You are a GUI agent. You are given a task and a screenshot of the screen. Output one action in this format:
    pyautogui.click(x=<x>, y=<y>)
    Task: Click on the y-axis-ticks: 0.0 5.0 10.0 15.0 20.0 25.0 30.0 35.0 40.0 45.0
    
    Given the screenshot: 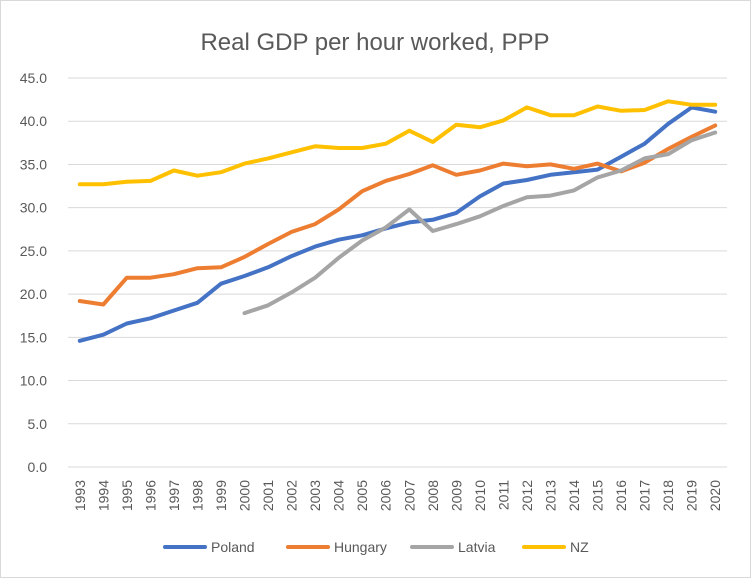 What is the action you would take?
    pyautogui.click(x=33, y=272)
    